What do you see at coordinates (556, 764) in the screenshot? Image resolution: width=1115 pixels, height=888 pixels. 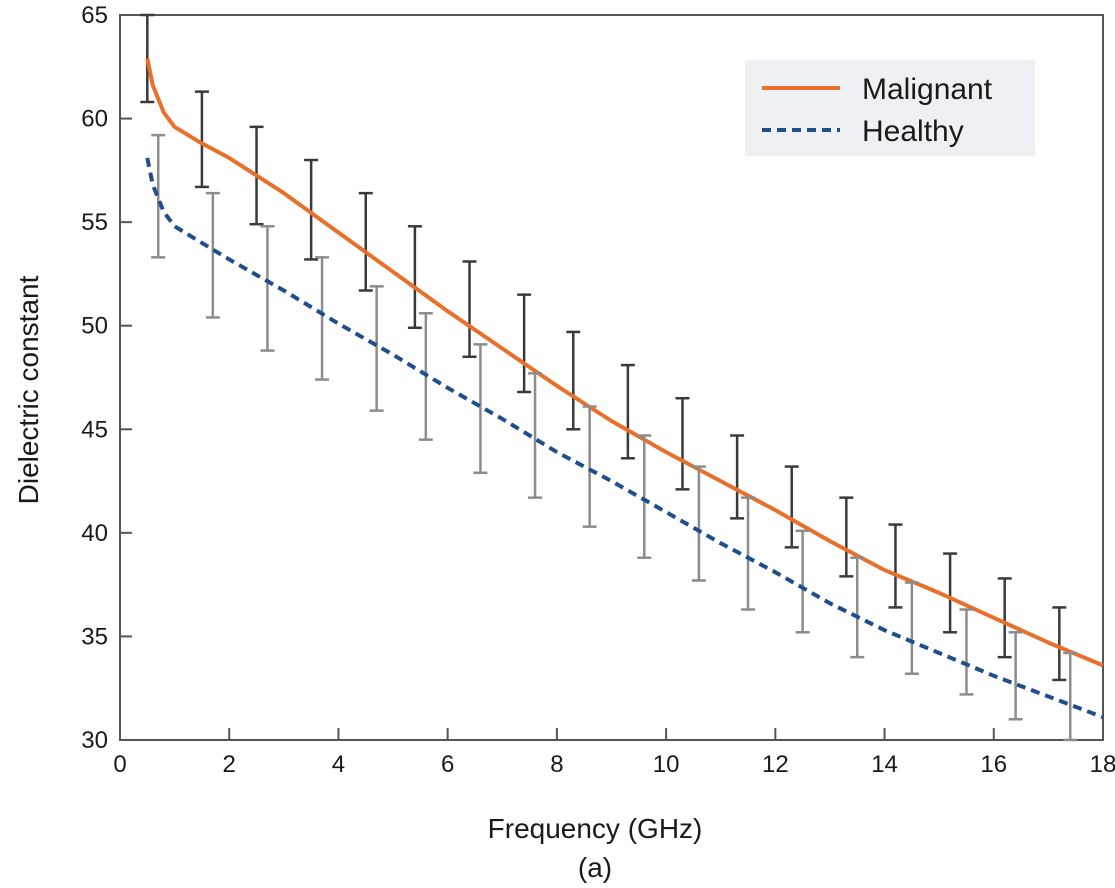 I see `x-tick-label: 8` at bounding box center [556, 764].